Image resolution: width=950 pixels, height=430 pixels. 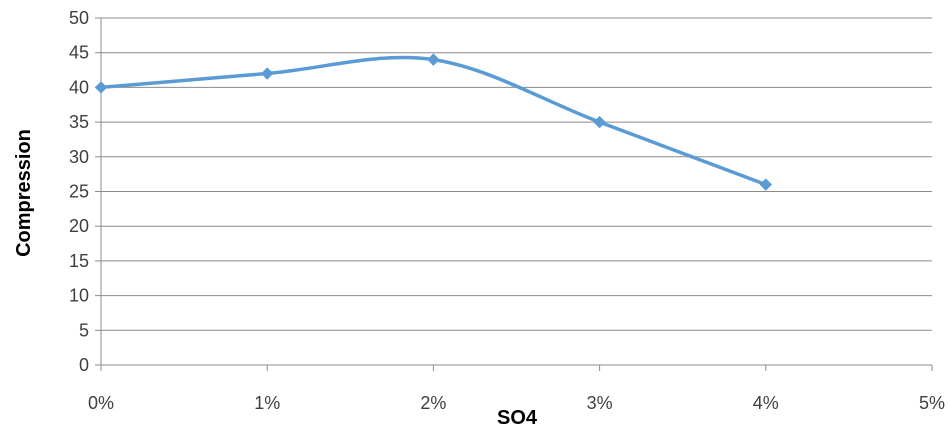 I want to click on y-tick-label: 10, so click(x=79, y=296).